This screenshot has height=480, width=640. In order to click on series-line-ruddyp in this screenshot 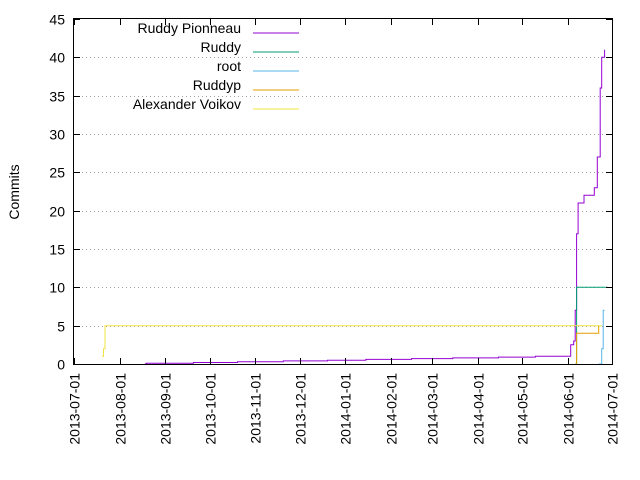, I will do `click(587, 345)`.